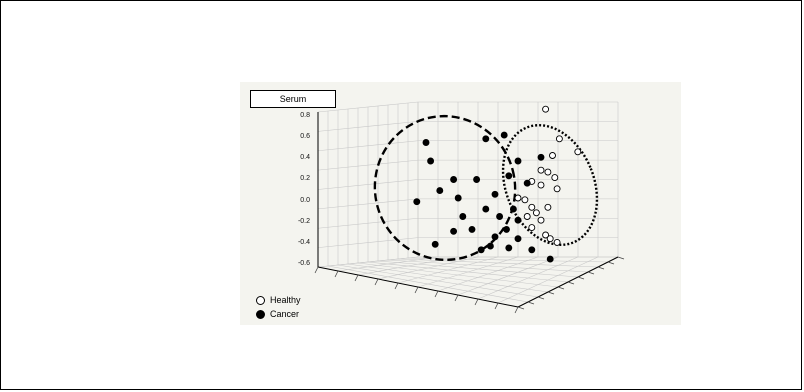  I want to click on open-circle-icon, so click(260, 300).